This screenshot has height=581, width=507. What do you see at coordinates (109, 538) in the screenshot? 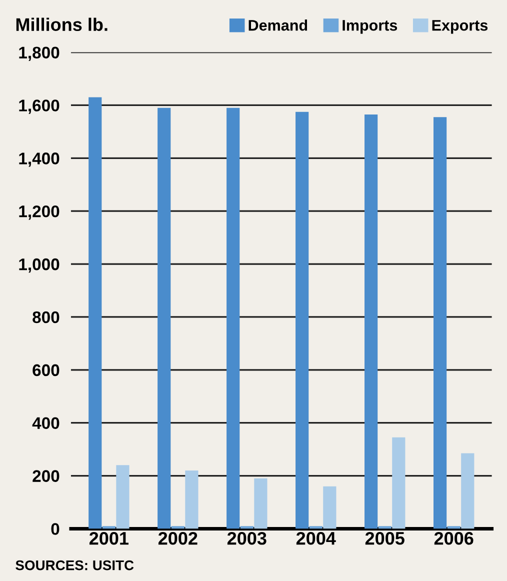
I see `x-tick-label: 2001` at bounding box center [109, 538].